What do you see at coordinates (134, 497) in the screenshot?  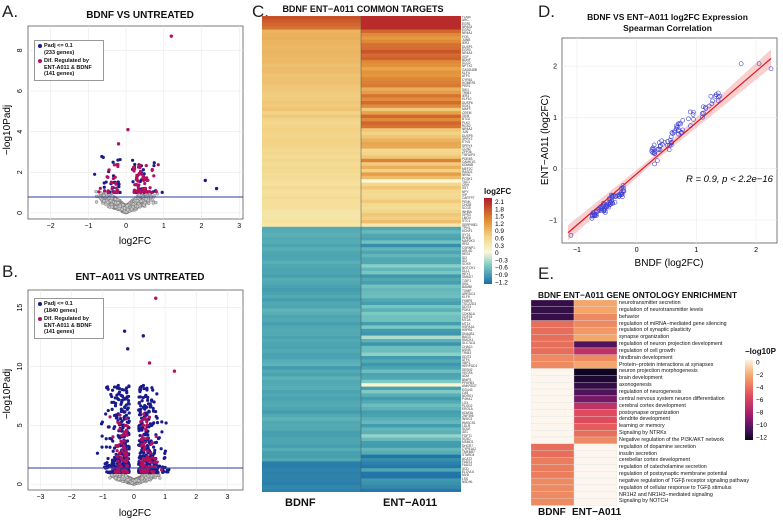 I see `x-tick-label: 0` at bounding box center [134, 497].